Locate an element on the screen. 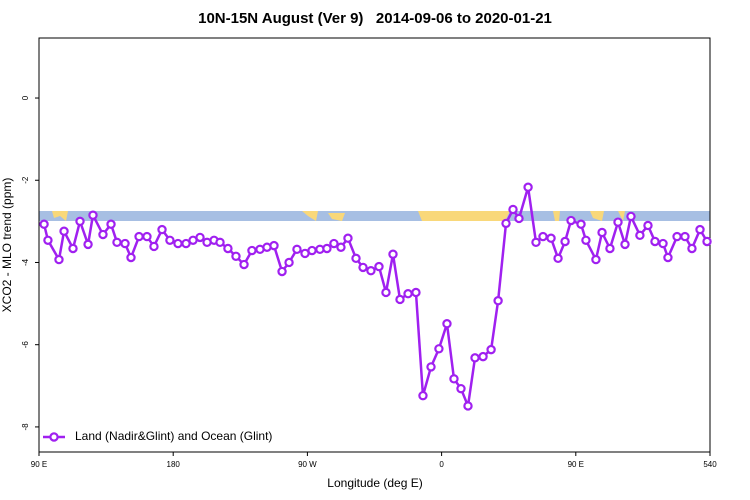  background-band is located at coordinates (374, 216).